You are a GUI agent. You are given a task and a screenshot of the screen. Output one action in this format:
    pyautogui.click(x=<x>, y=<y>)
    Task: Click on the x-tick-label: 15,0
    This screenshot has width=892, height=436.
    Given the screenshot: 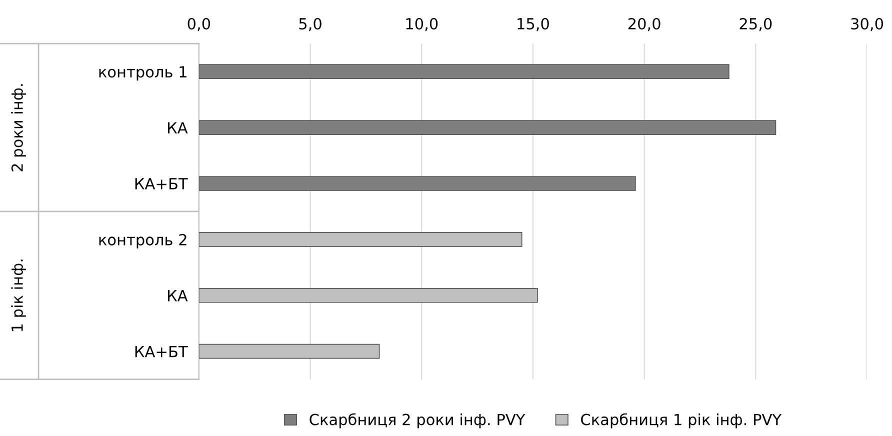 What is the action you would take?
    pyautogui.click(x=533, y=25)
    